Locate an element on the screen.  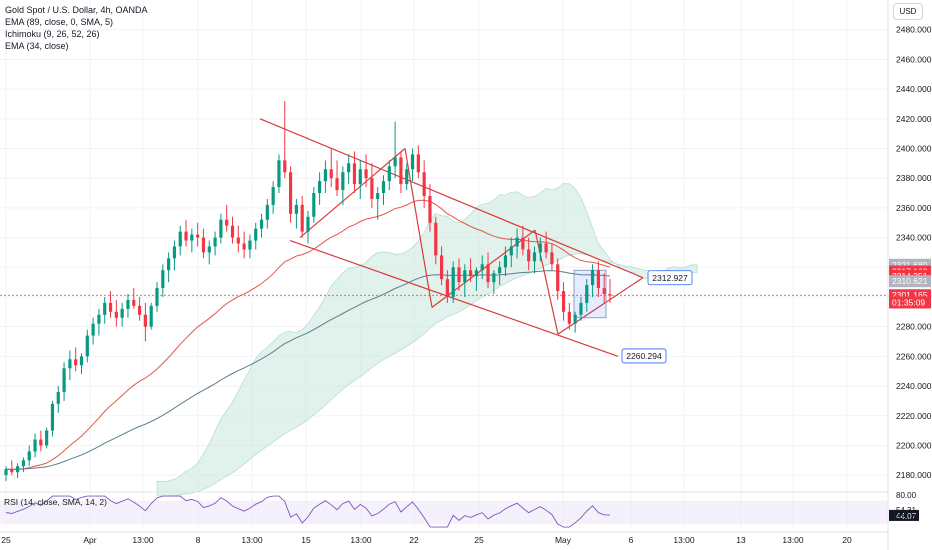
x-tick-label: 15 is located at coordinates (306, 540).